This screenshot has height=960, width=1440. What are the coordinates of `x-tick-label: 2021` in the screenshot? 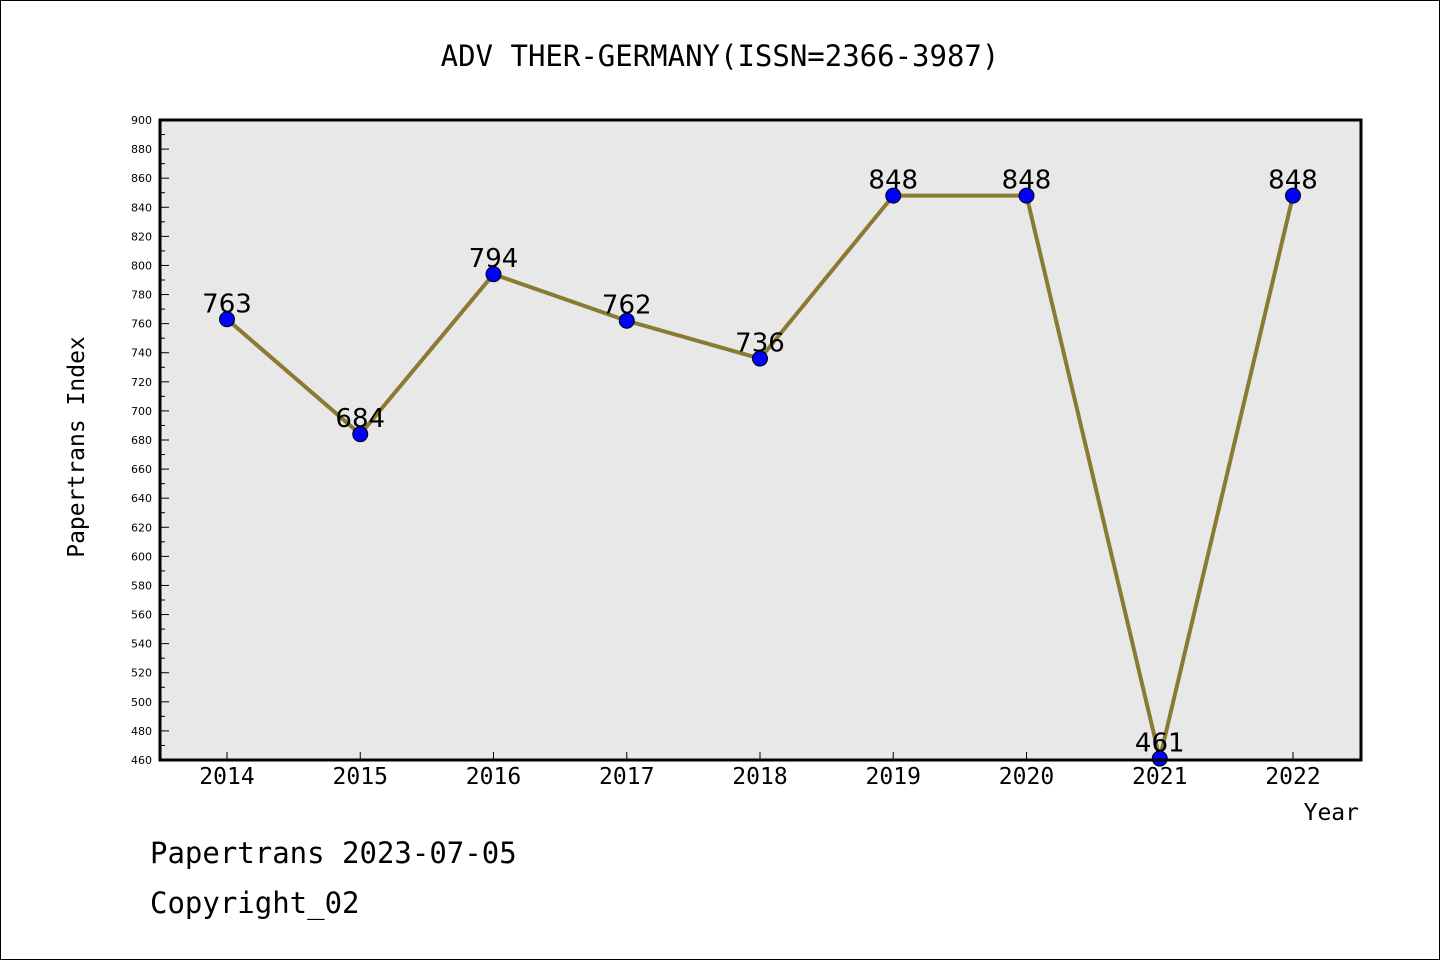 It's located at (1159, 777).